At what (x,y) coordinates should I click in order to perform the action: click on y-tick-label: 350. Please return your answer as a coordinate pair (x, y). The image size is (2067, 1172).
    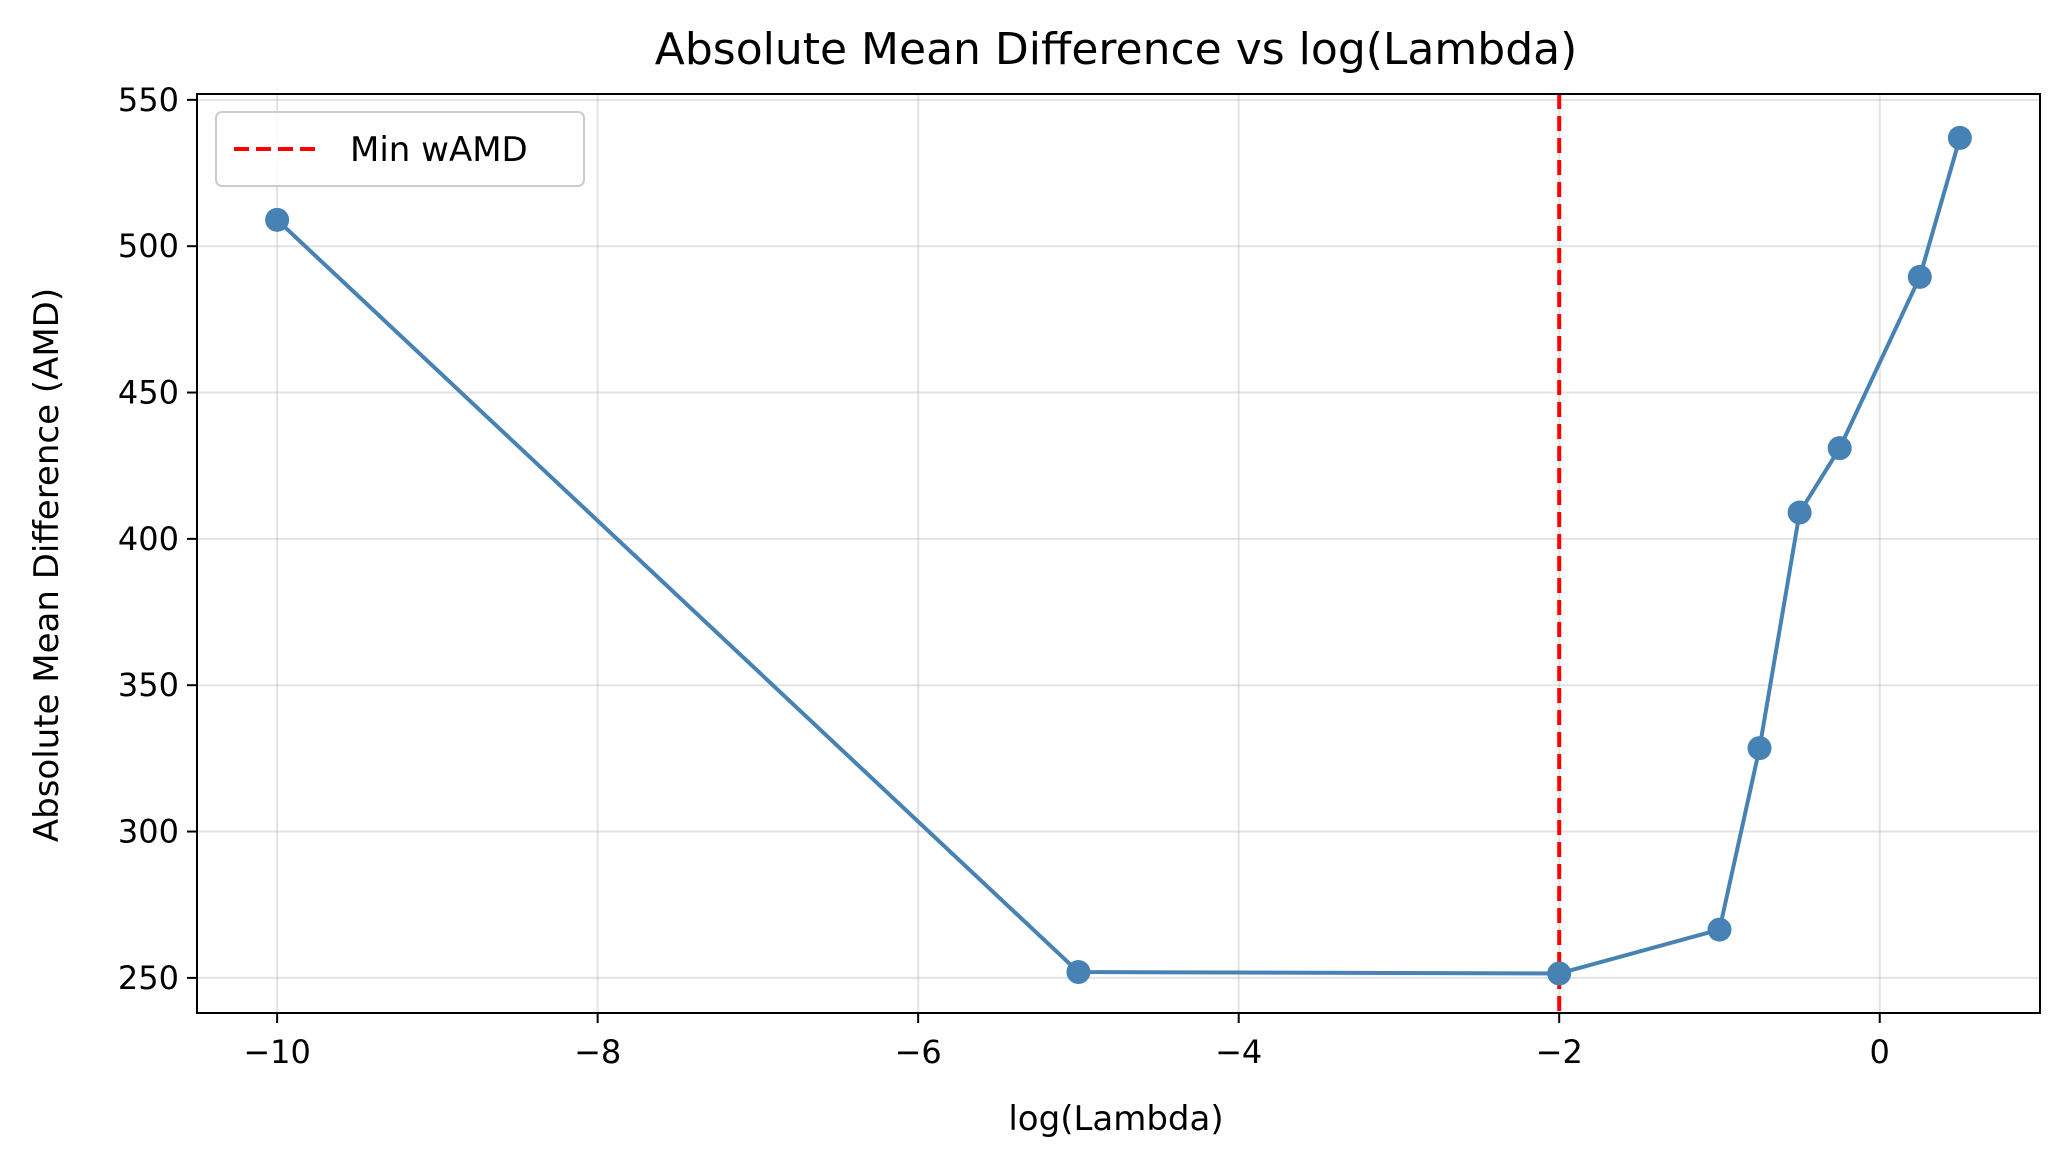
    Looking at the image, I should click on (148, 685).